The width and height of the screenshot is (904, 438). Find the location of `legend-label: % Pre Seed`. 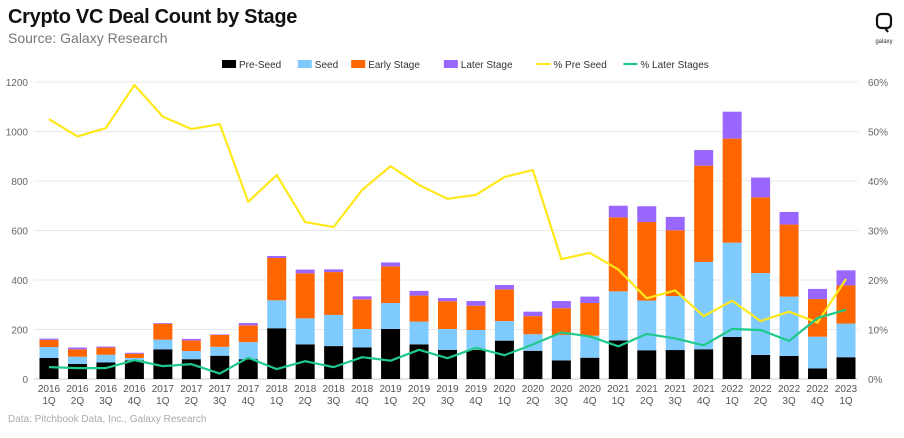

legend-label: % Pre Seed is located at coordinates (579, 65).